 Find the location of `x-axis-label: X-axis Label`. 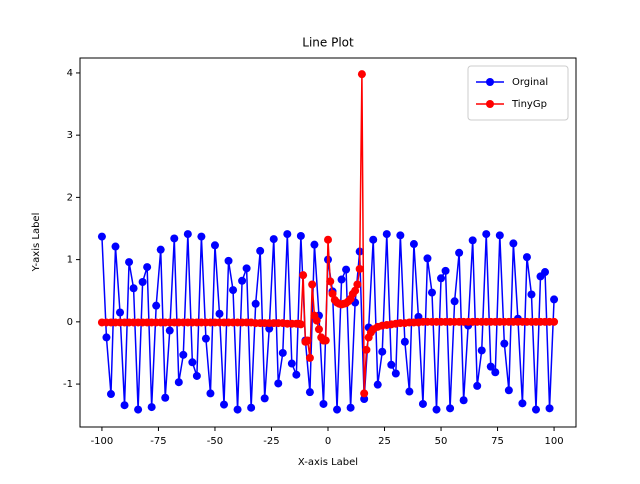

x-axis-label: X-axis Label is located at coordinates (328, 462).